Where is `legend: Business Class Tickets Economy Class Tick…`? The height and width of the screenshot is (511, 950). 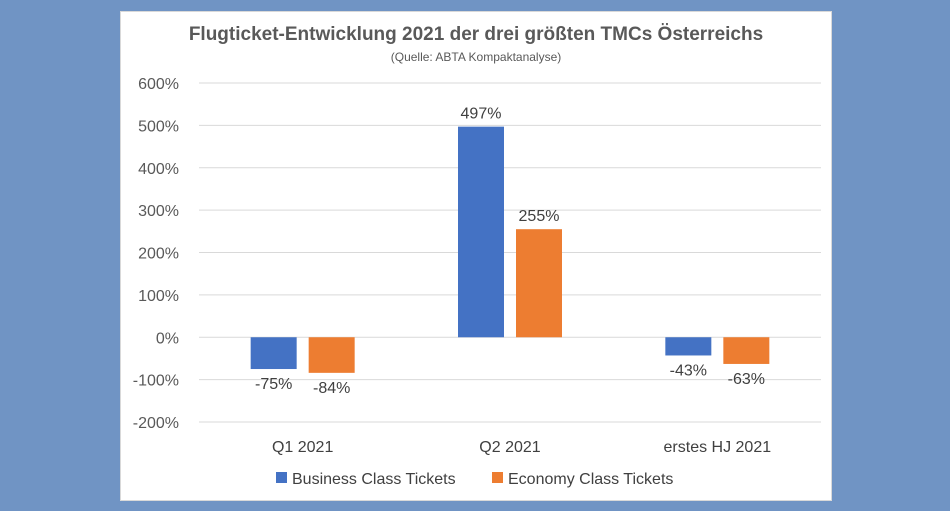 legend: Business Class Tickets Economy Class Tick… is located at coordinates (474, 479).